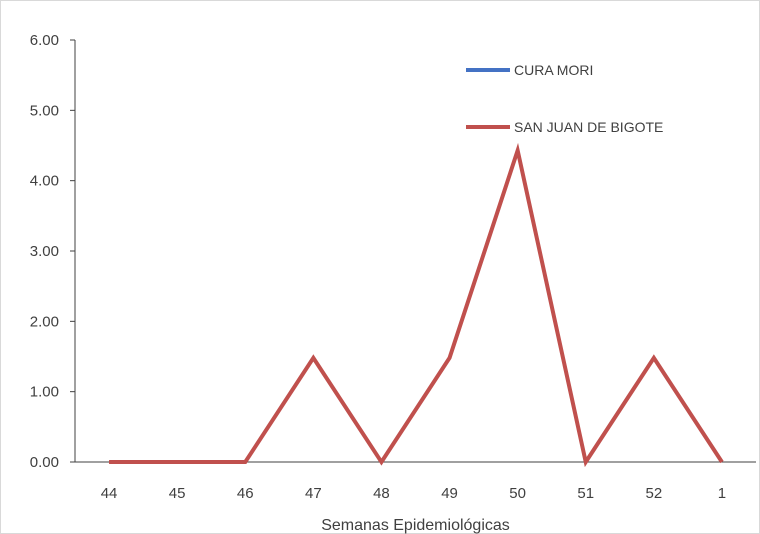 The image size is (760, 534). Describe the element at coordinates (44, 40) in the screenshot. I see `y-tick-label: 6.00` at that location.